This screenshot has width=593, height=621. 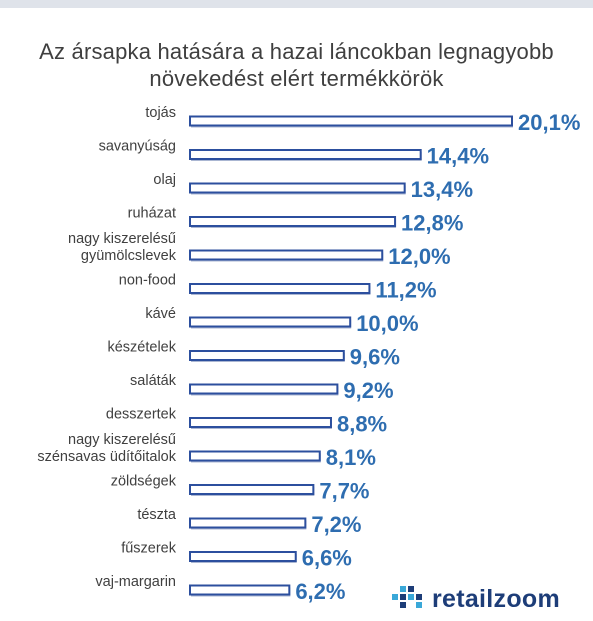 What do you see at coordinates (160, 314) in the screenshot?
I see `category-label: kávé` at bounding box center [160, 314].